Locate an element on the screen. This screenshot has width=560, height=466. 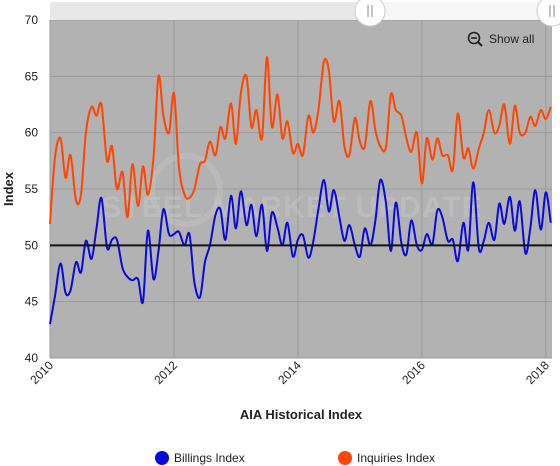
x-axis-title: AIA Historical Index is located at coordinates (301, 414).